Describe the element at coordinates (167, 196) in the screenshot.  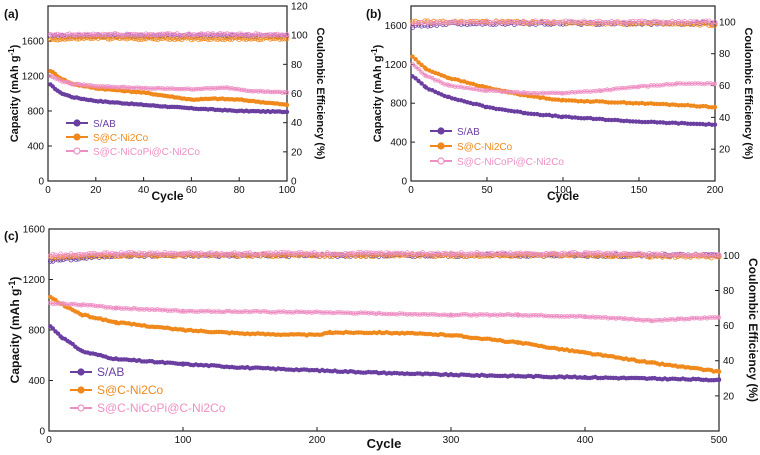
I see `x-axis-label: Cycle` at that location.